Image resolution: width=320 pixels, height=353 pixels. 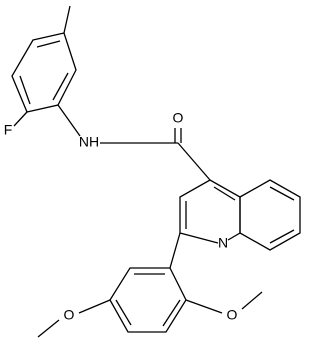 What do you see at coordinates (20, 119) in the screenshot?
I see `f-bond` at bounding box center [20, 119].